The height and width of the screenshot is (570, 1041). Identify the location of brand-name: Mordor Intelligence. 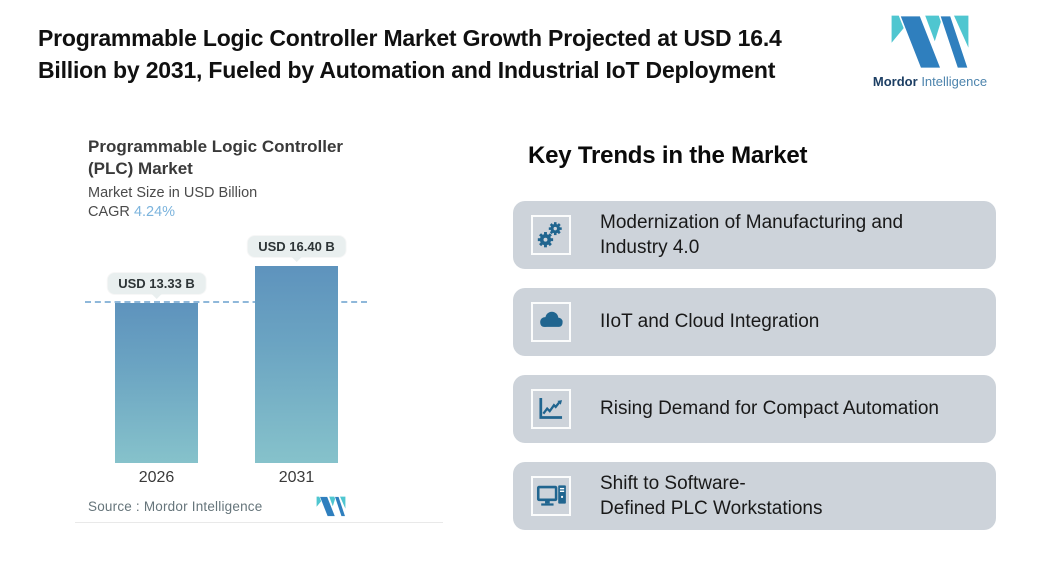
(930, 81).